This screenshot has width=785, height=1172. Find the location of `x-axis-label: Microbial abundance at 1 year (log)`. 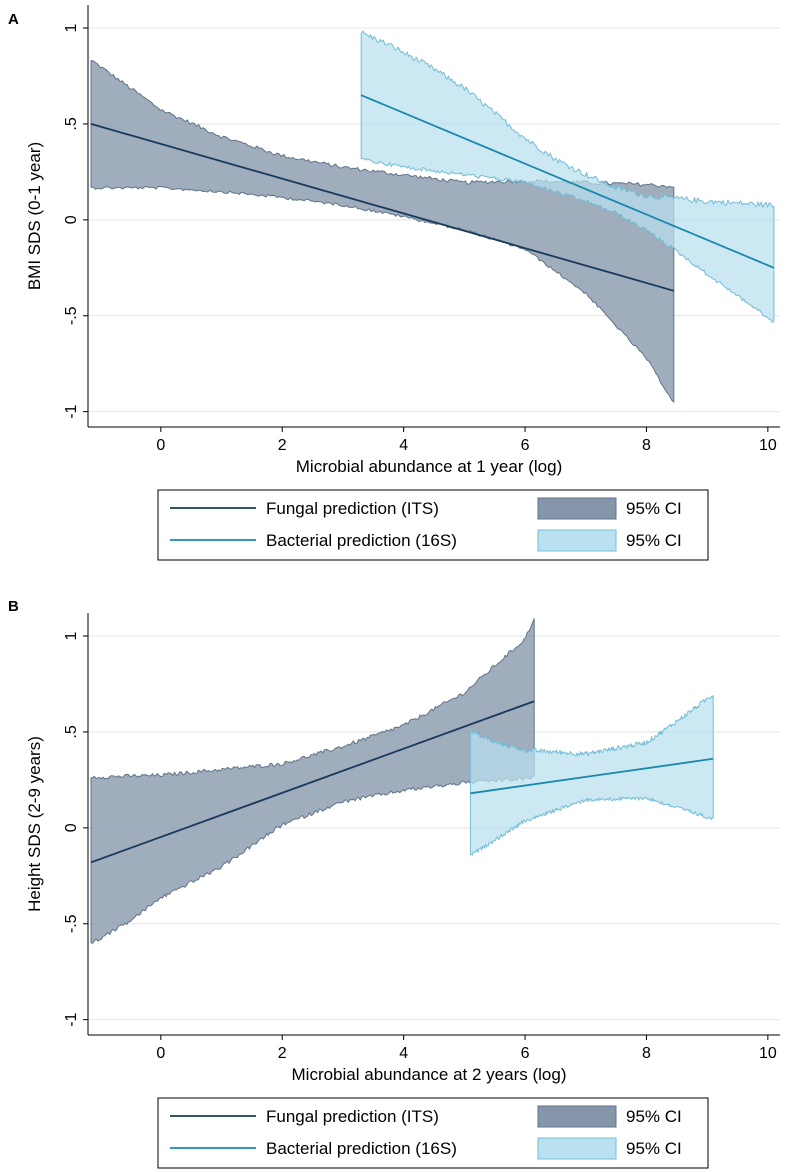

x-axis-label: Microbial abundance at 1 year (log) is located at coordinates (429, 466).